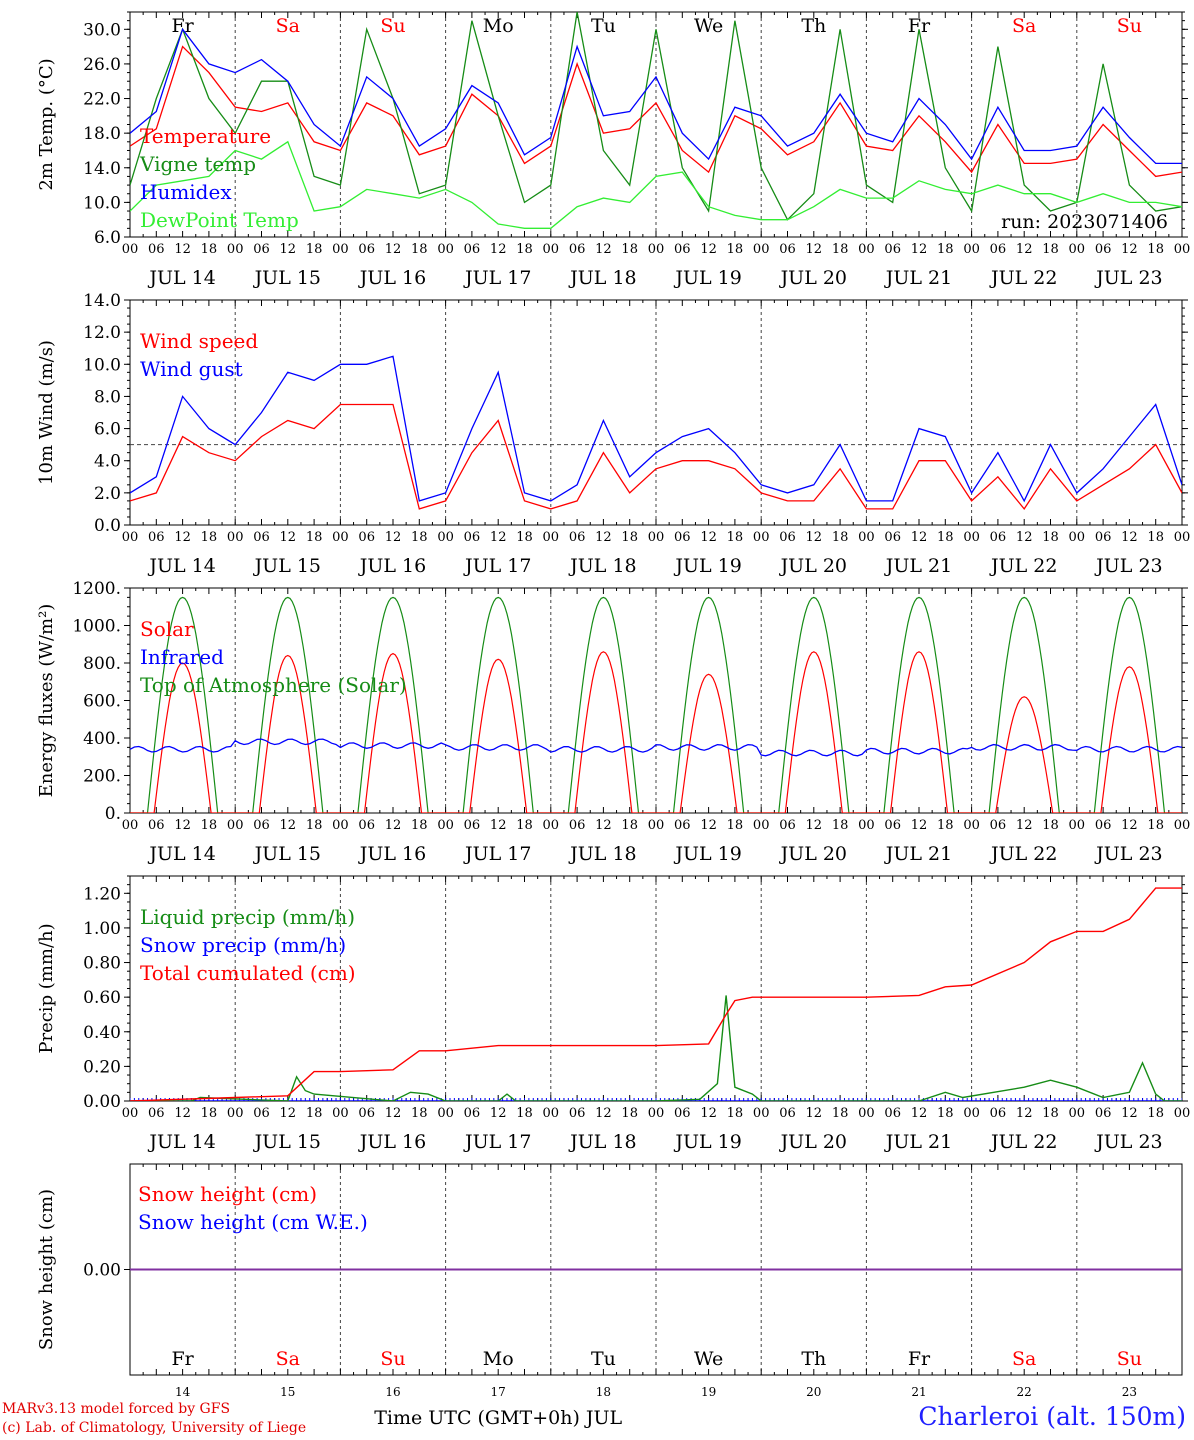  Describe the element at coordinates (102, 134) in the screenshot. I see `y-tick-label: 18.0` at that location.